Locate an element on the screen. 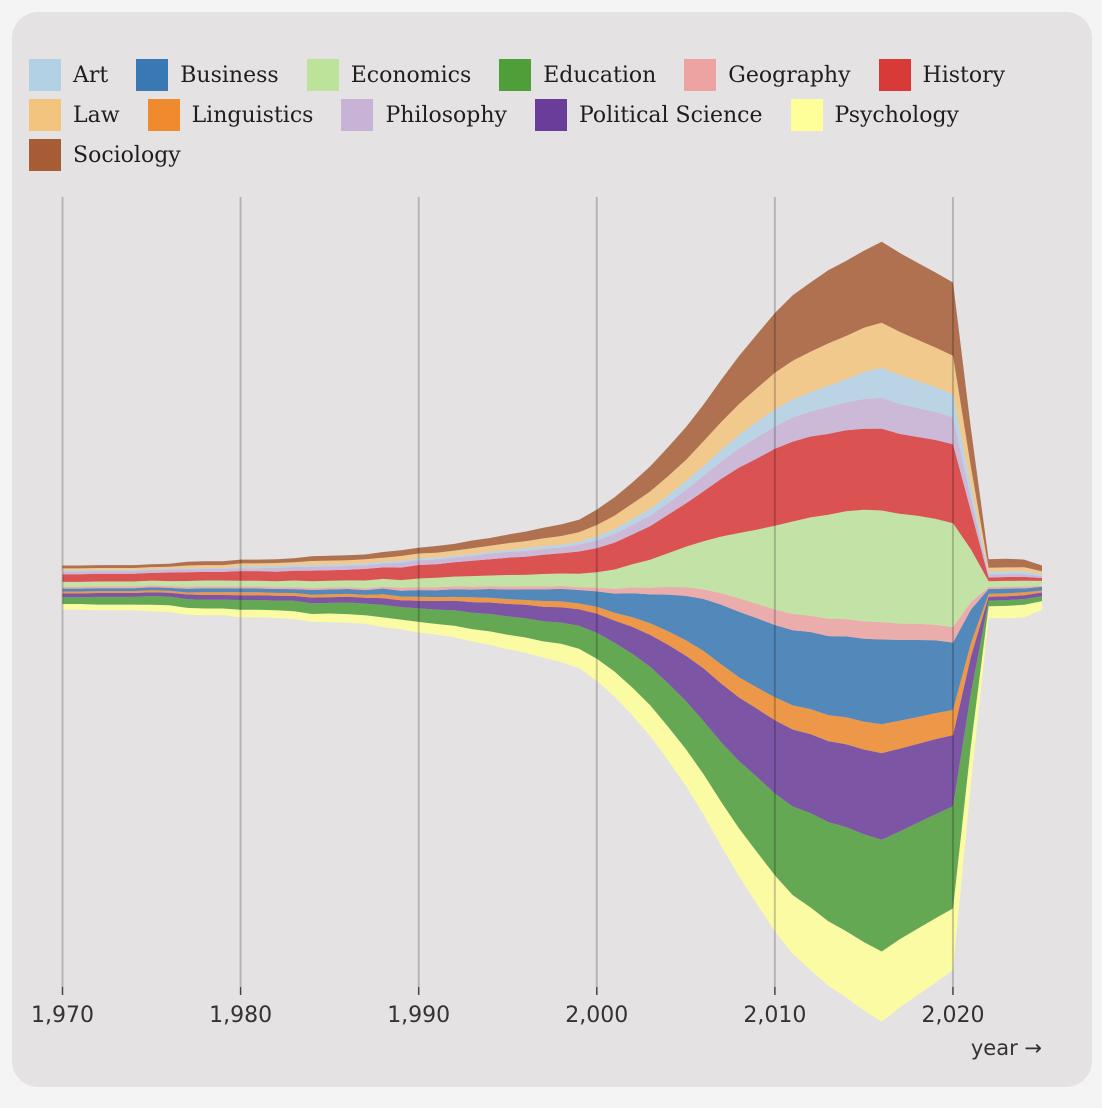  legend-item-sociology: Sociology is located at coordinates (105, 155).